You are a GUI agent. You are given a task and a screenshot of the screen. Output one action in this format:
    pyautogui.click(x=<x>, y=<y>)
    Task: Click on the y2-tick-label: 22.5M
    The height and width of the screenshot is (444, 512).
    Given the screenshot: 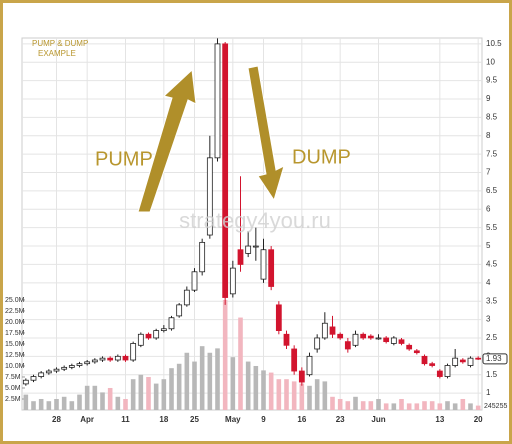 What is the action you would take?
    pyautogui.click(x=15, y=311)
    